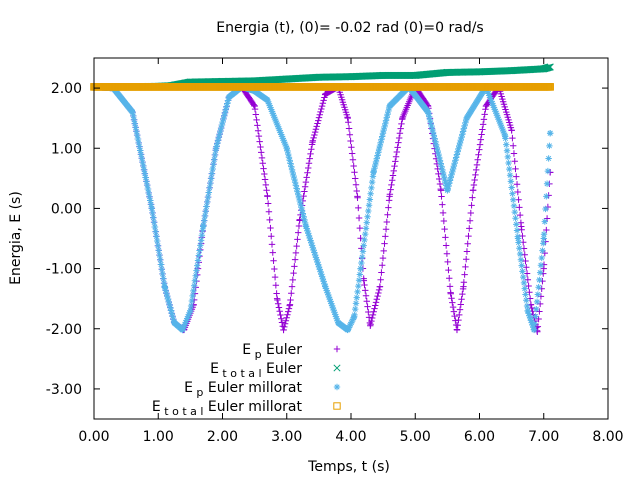 The height and width of the screenshot is (480, 640). What do you see at coordinates (64, 270) in the screenshot?
I see `y-tick-label: -1.00` at bounding box center [64, 270].